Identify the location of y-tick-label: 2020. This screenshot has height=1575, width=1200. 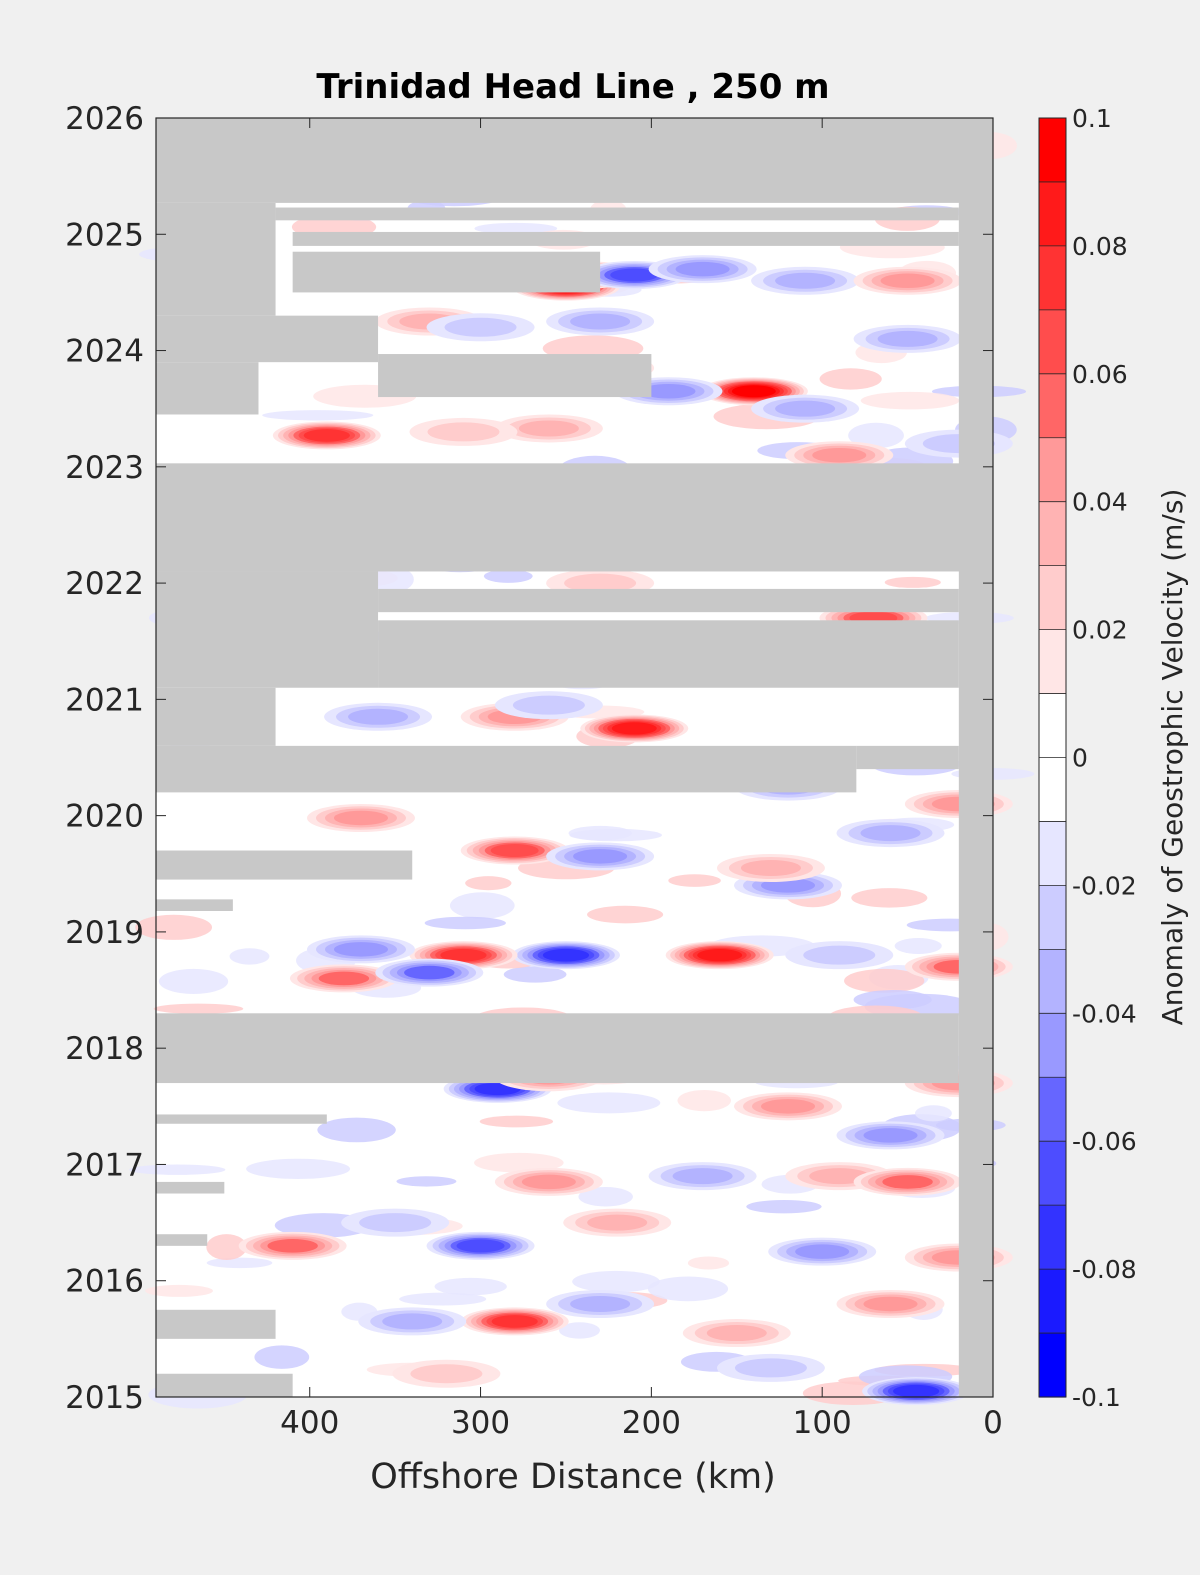
(104, 817).